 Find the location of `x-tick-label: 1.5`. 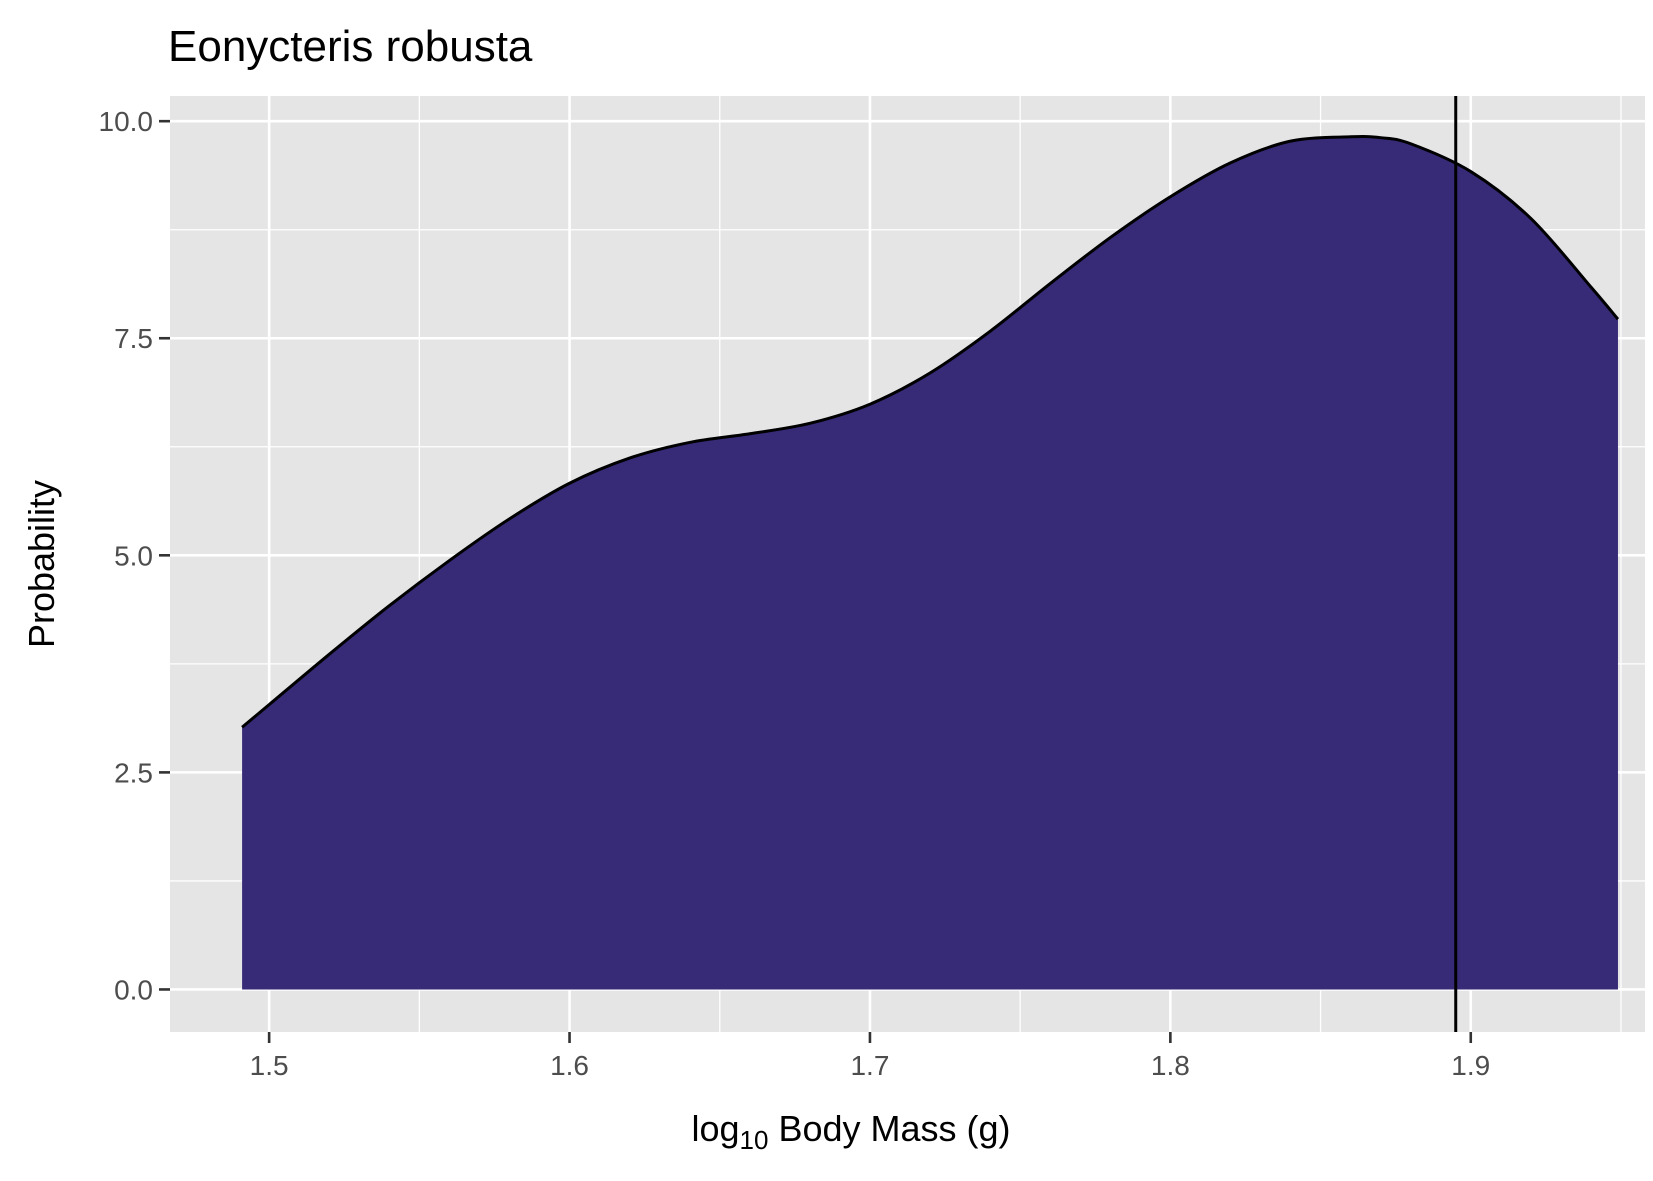

x-tick-label: 1.5 is located at coordinates (269, 1065).